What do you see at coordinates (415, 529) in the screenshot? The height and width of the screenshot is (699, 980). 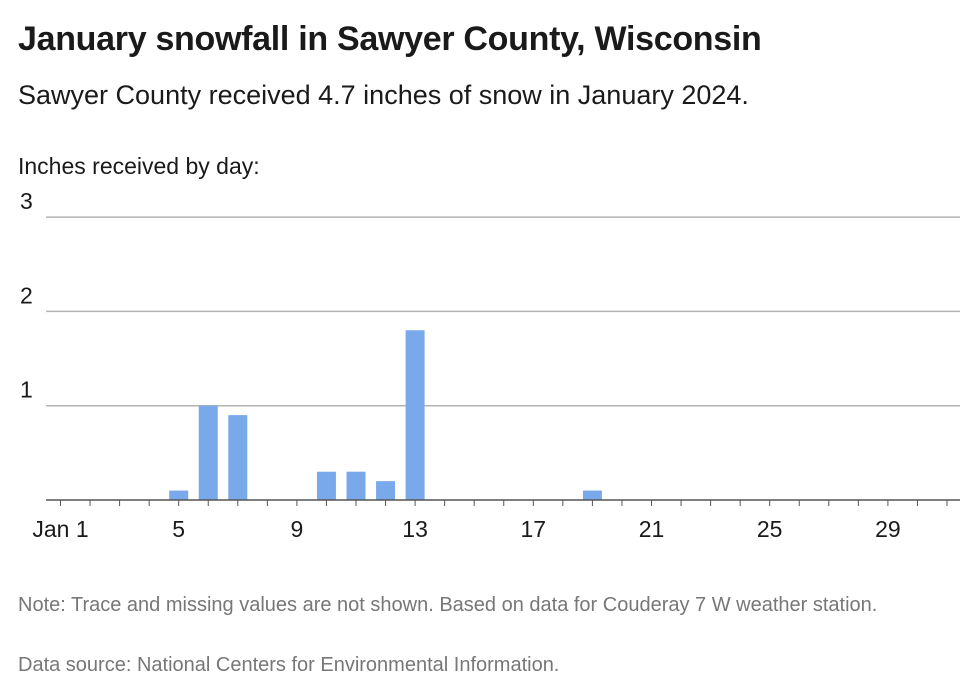 I see `x-tick-label: 13` at bounding box center [415, 529].